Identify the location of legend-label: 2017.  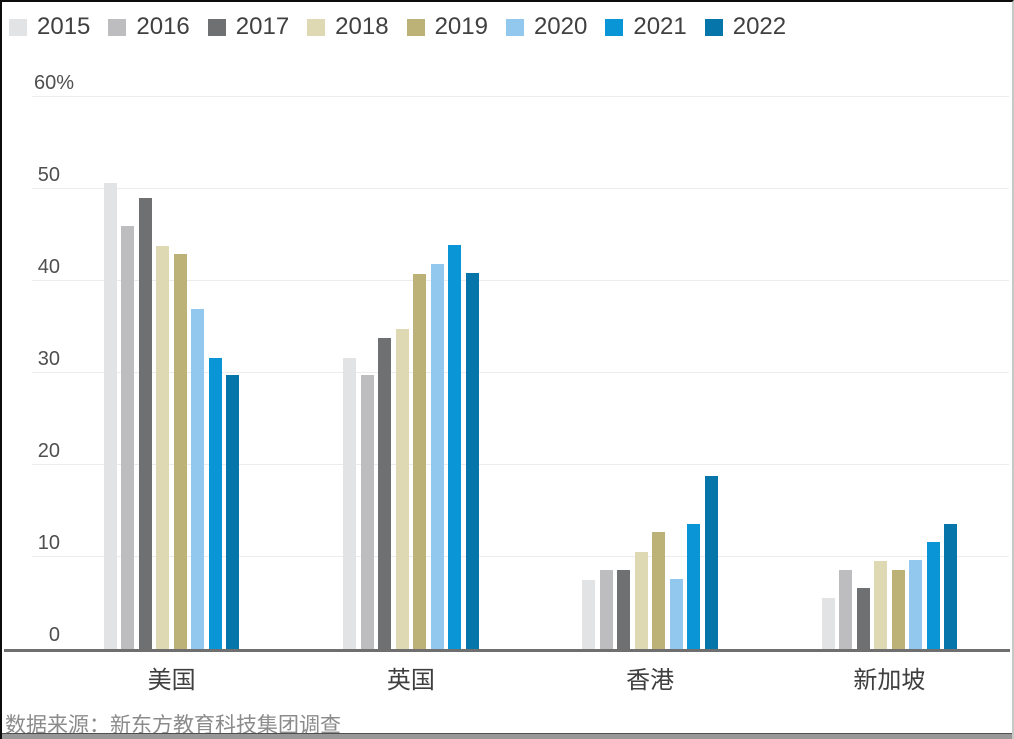
(262, 26).